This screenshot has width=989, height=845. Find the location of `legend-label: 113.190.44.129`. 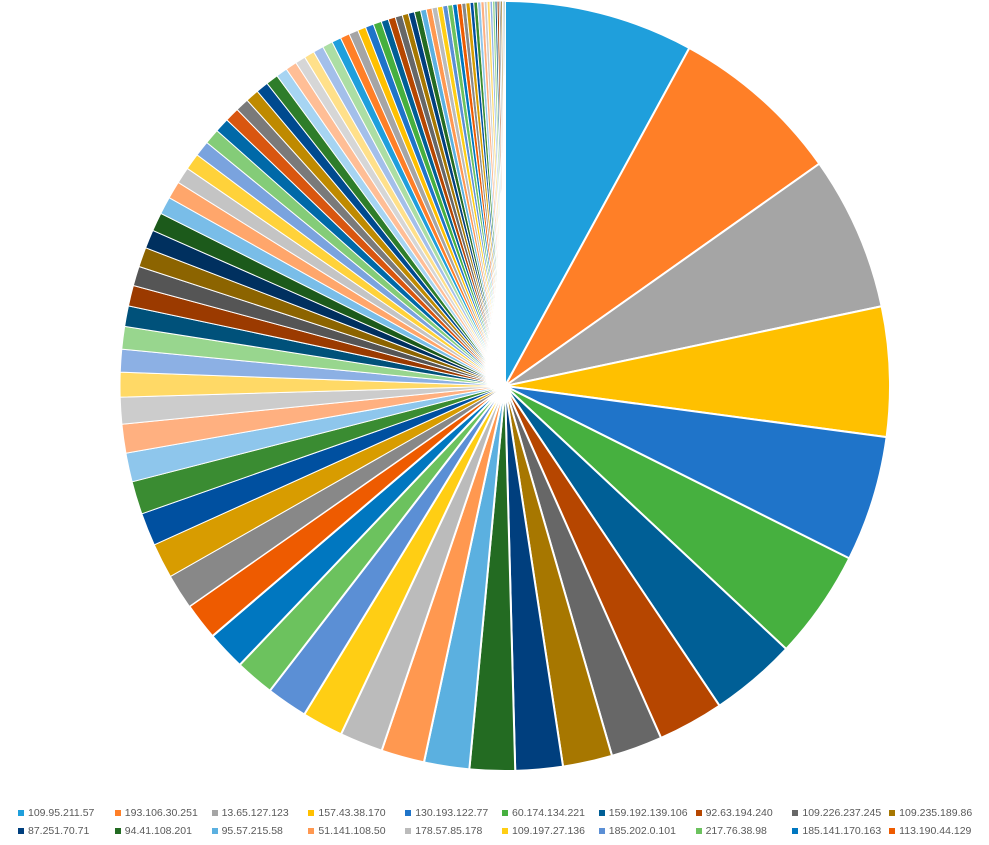

legend-label: 113.190.44.129 is located at coordinates (935, 831).